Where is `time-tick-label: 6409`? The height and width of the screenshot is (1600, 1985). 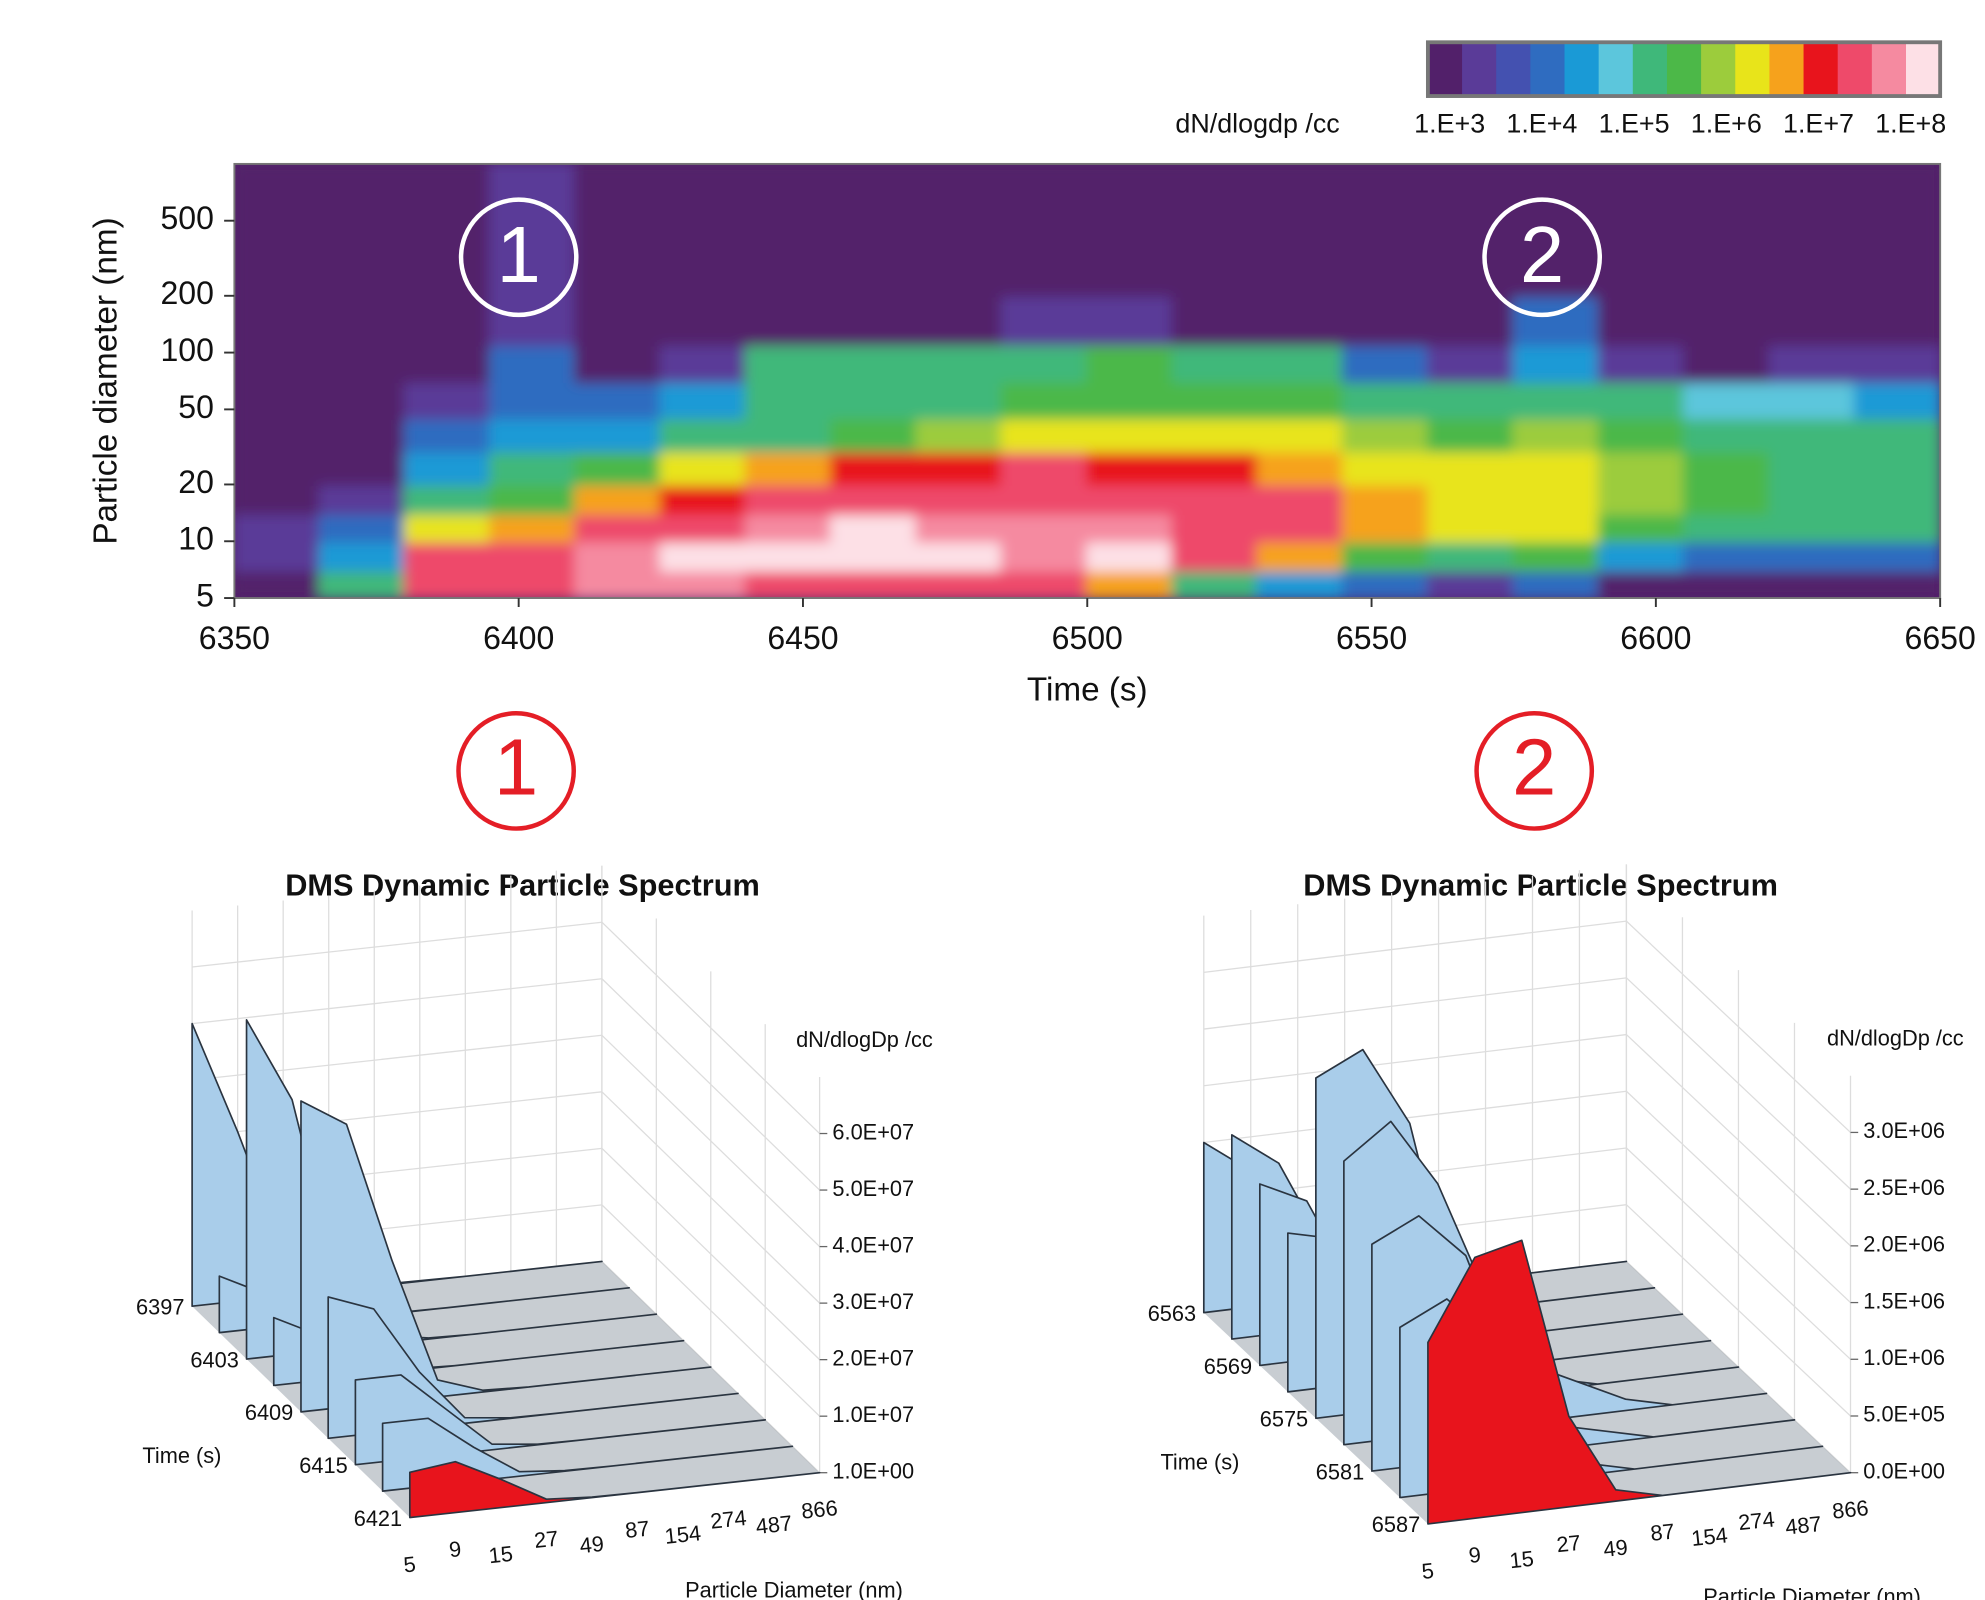 time-tick-label: 6409 is located at coordinates (269, 1412).